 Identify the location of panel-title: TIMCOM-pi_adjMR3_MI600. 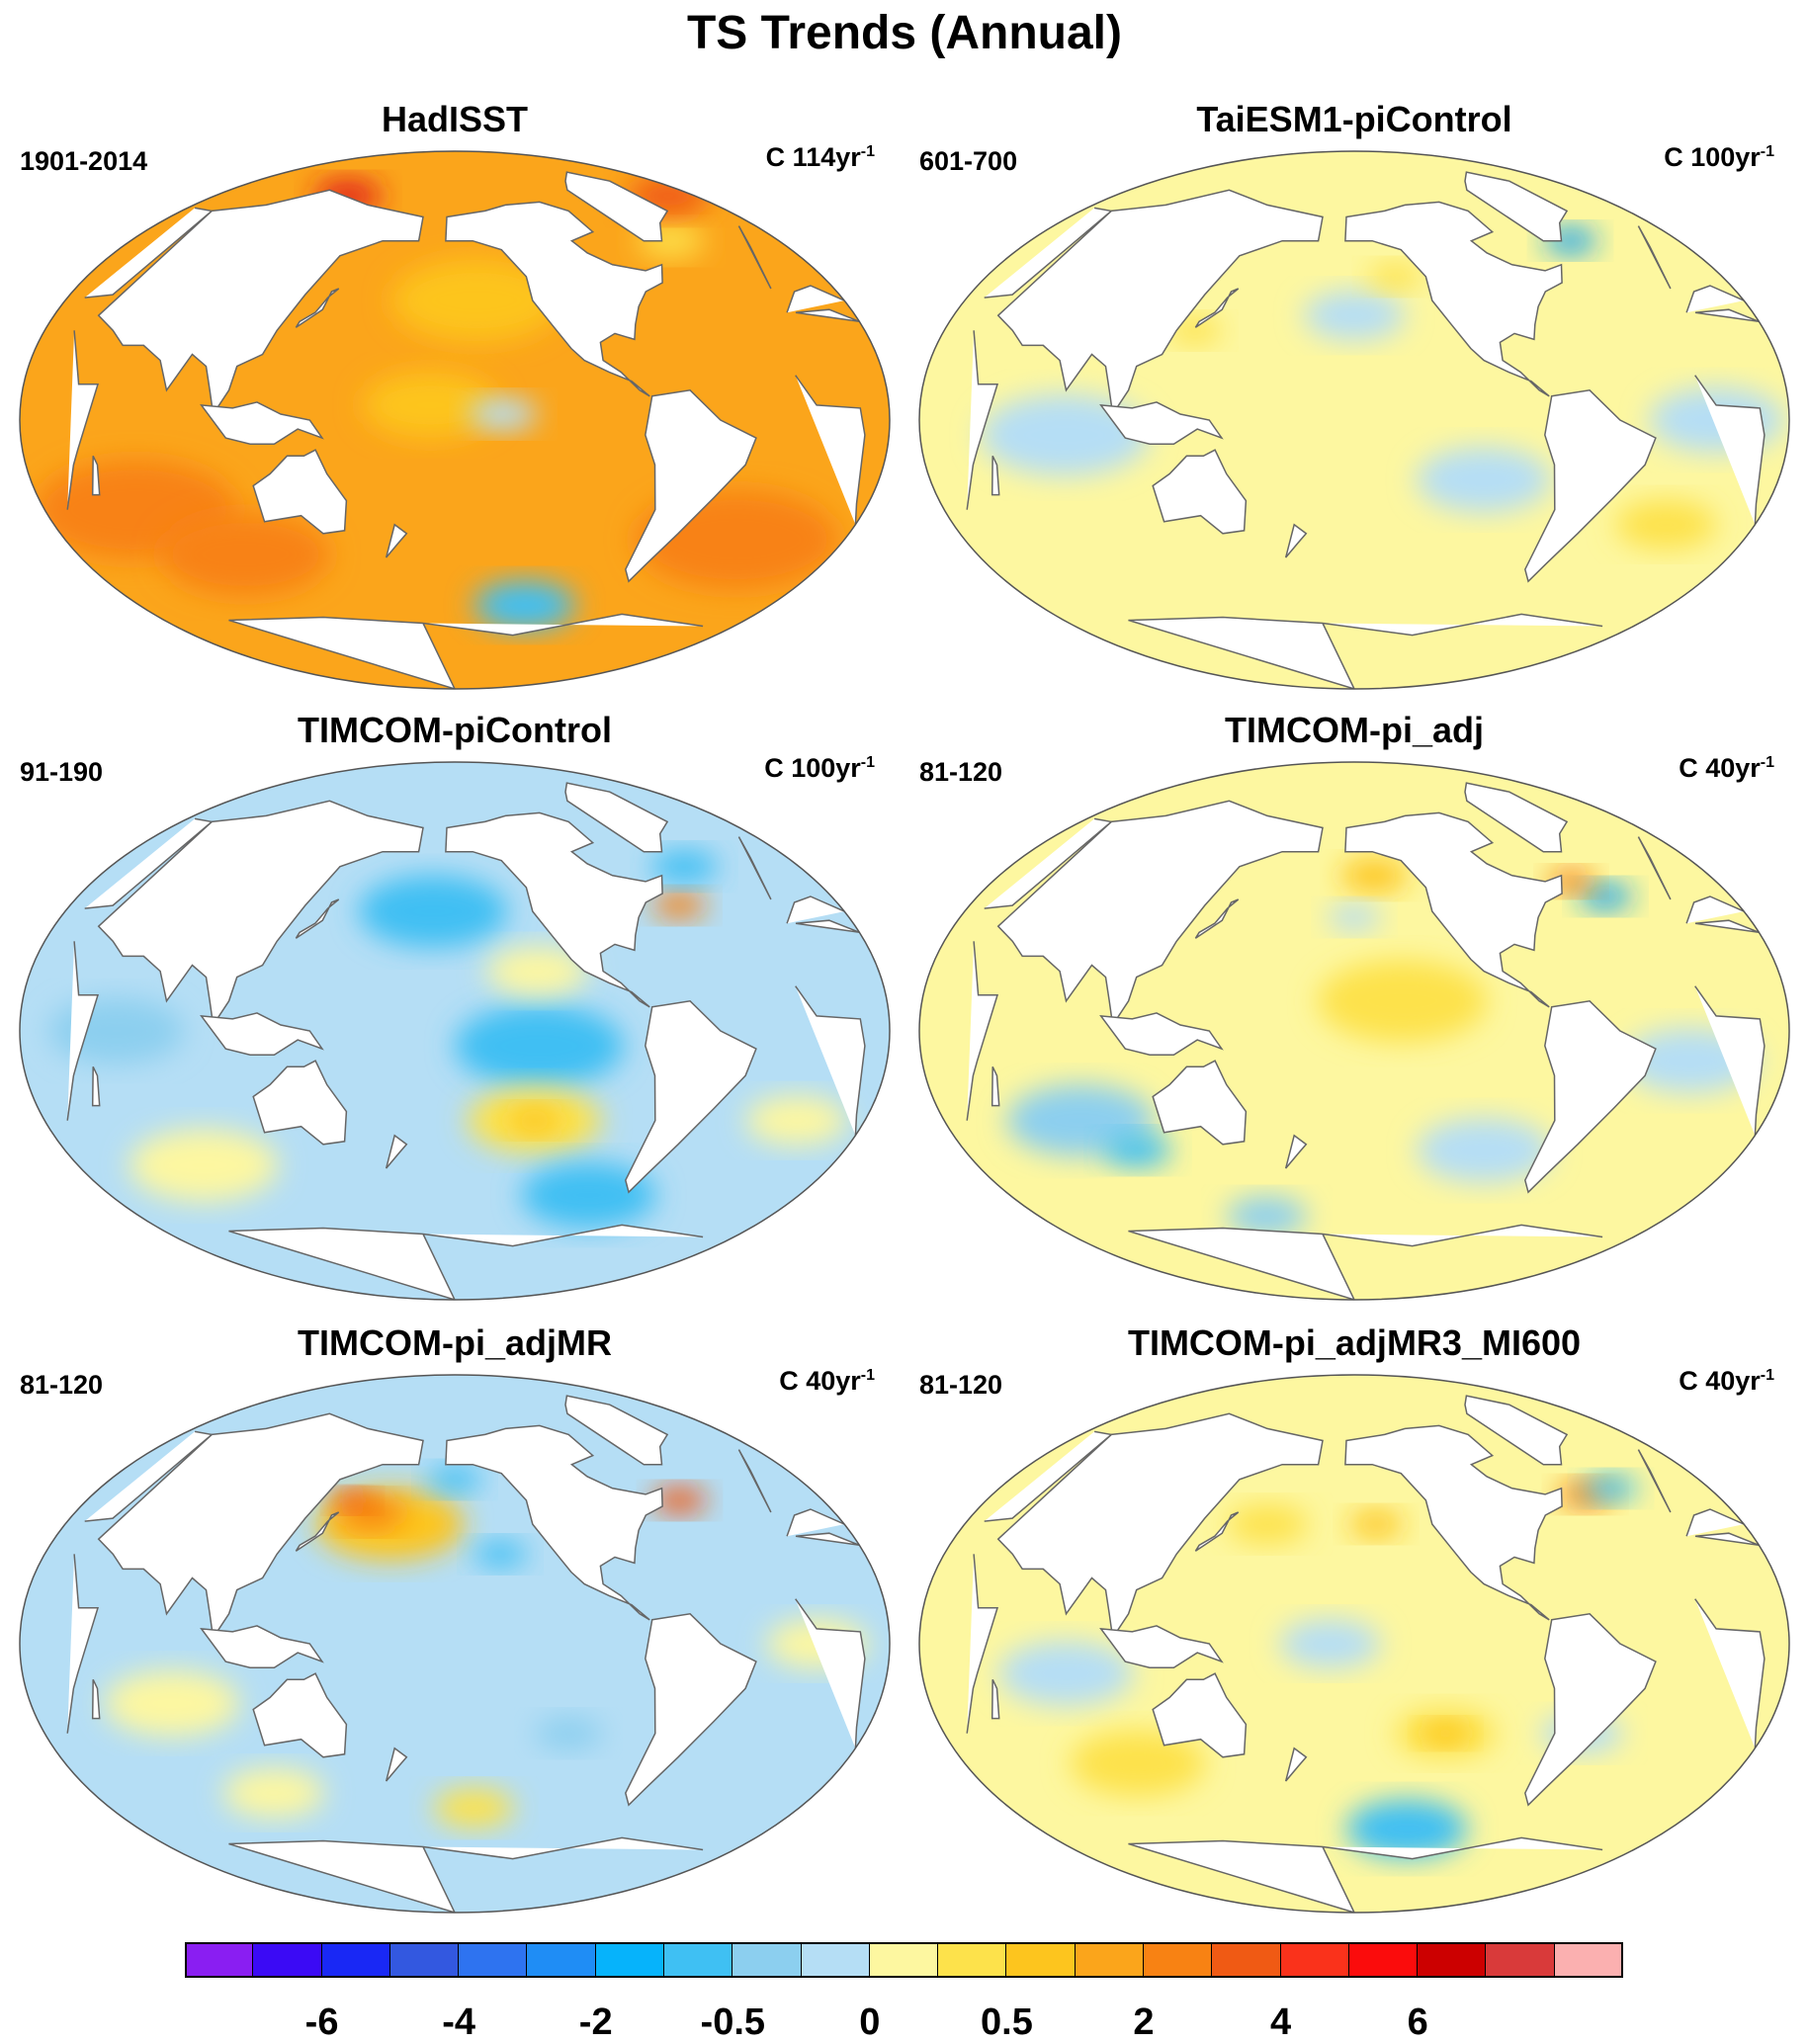
(1355, 1342).